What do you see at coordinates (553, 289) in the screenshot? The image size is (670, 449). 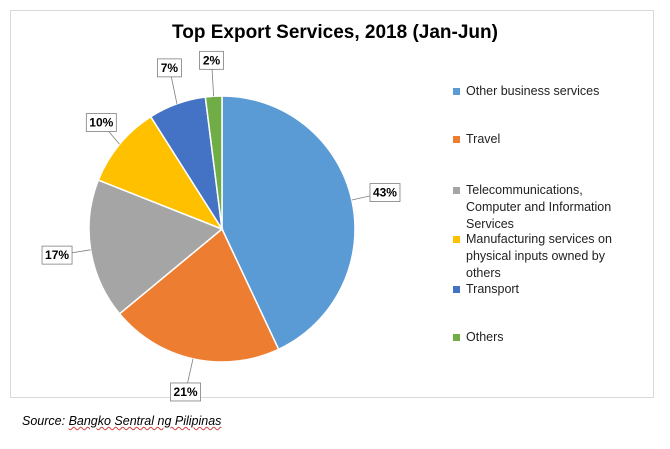 I see `legend-item-transport: Transport` at bounding box center [553, 289].